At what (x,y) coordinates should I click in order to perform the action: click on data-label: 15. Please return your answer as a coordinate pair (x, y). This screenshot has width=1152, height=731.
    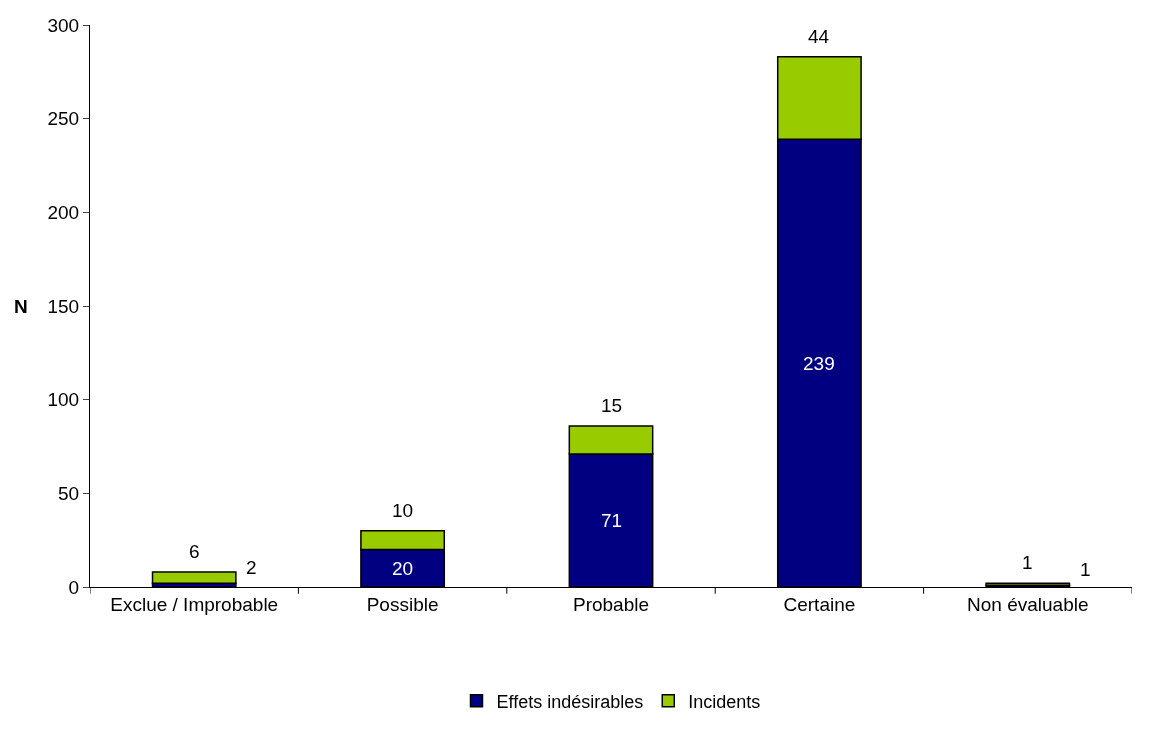
    Looking at the image, I should click on (612, 405).